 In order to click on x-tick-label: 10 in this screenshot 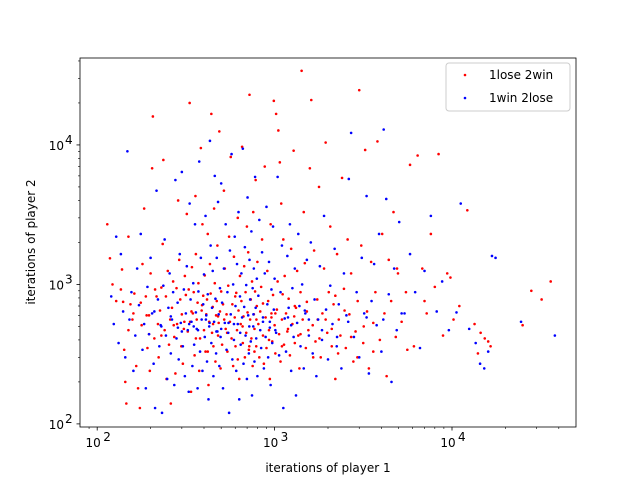, I will do `click(270, 443)`.